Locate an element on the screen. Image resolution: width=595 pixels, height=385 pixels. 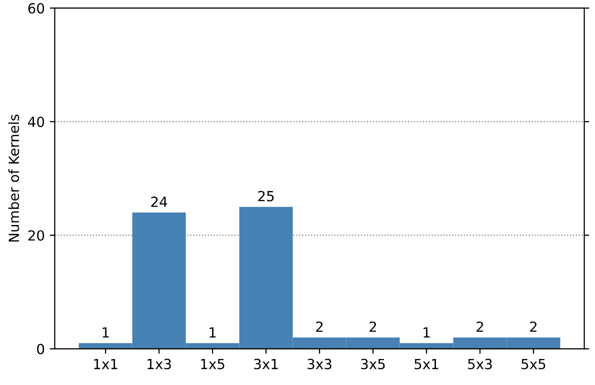
data-label: 25 is located at coordinates (266, 196).